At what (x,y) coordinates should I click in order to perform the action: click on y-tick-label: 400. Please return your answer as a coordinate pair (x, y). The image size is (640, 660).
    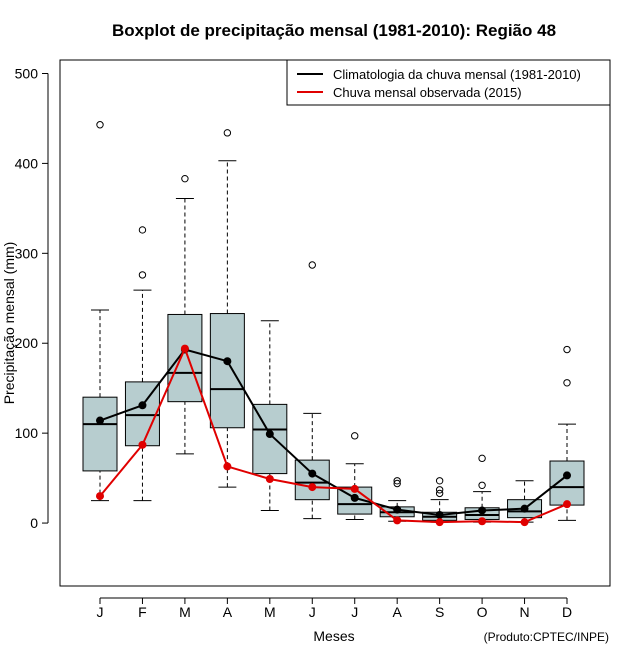
    Looking at the image, I should click on (27, 163).